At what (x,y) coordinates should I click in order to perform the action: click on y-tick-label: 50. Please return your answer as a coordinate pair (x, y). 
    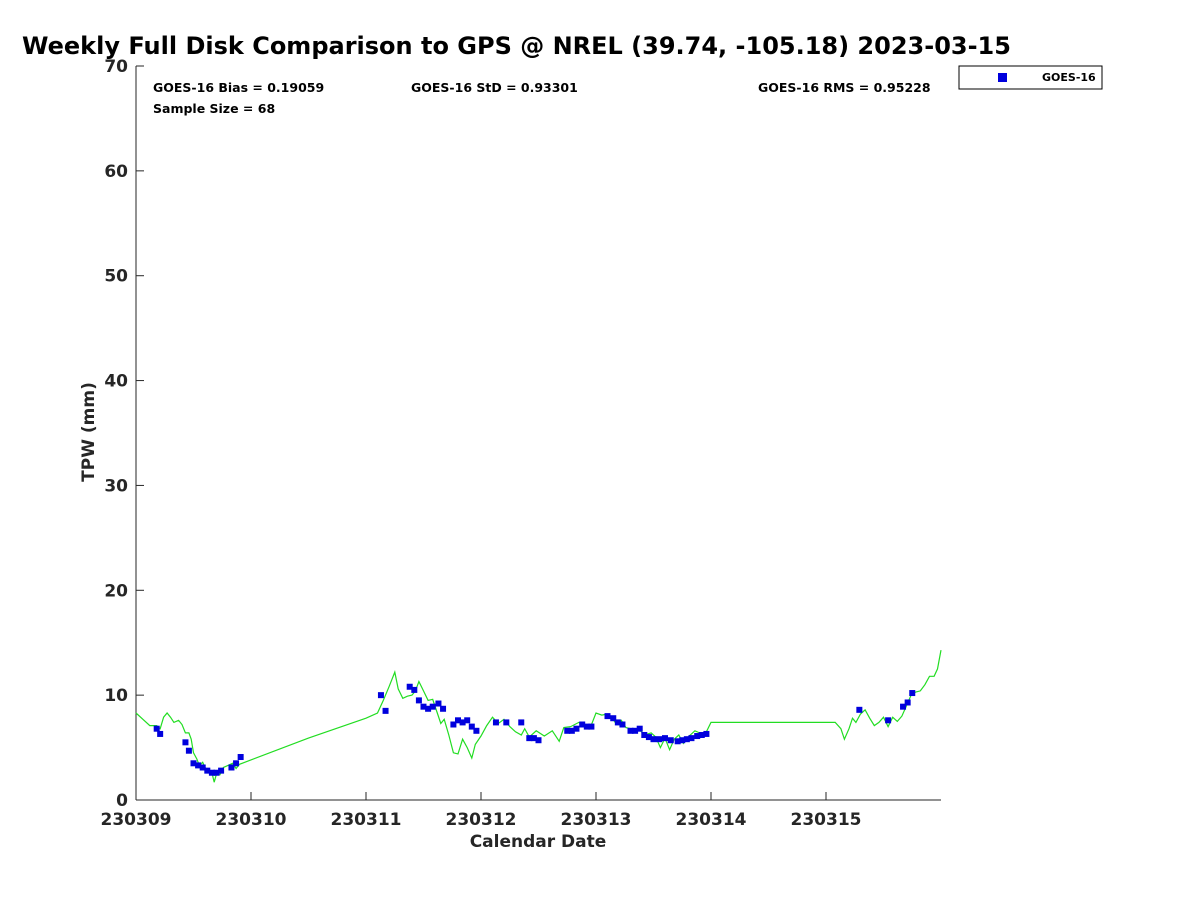
    Looking at the image, I should click on (116, 277).